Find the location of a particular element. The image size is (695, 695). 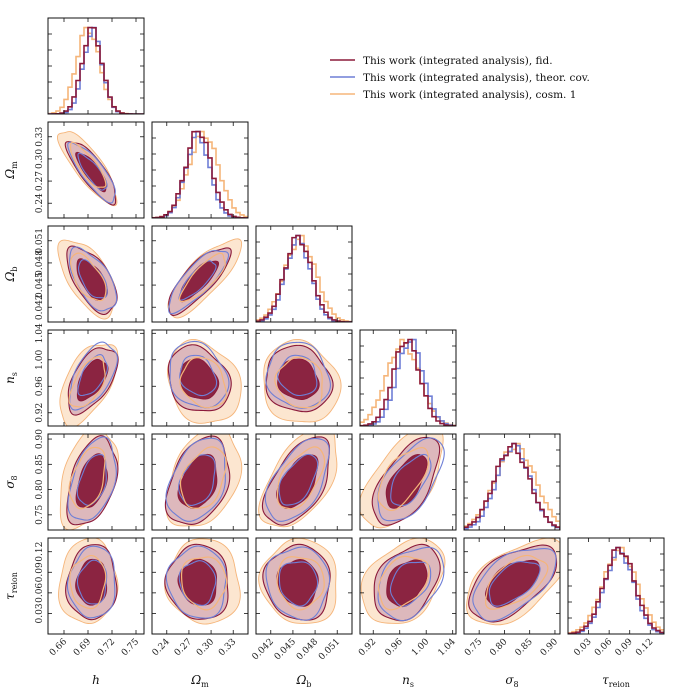

contour-panel-Om-ns is located at coordinates (200, 378).